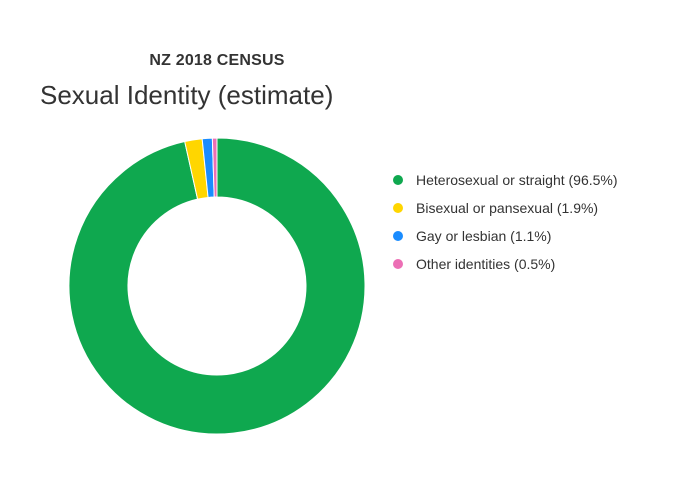 The image size is (690, 494). What do you see at coordinates (517, 180) in the screenshot?
I see `legend-label: Heterosexual or straight (96.5%)` at bounding box center [517, 180].